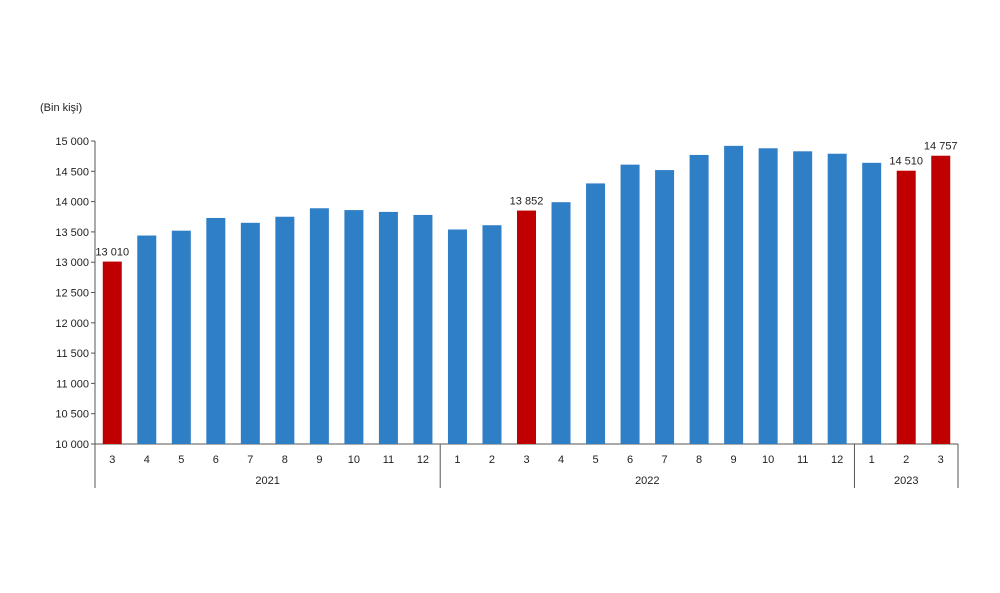  Describe the element at coordinates (72, 142) in the screenshot. I see `y-tick-label: 15 000` at that location.